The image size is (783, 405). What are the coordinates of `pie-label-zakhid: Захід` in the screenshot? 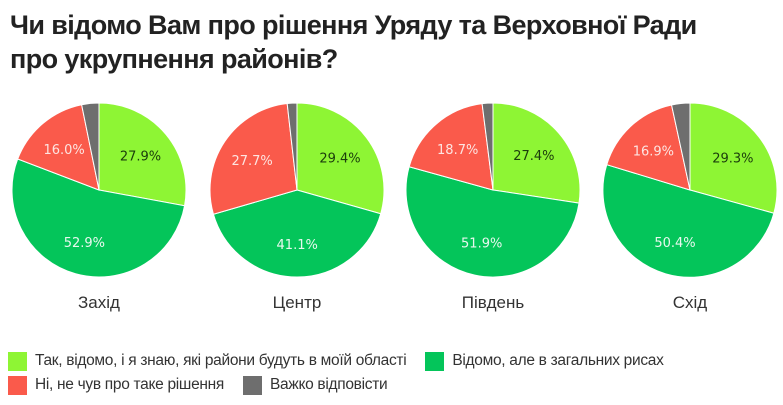 It's located at (99, 302).